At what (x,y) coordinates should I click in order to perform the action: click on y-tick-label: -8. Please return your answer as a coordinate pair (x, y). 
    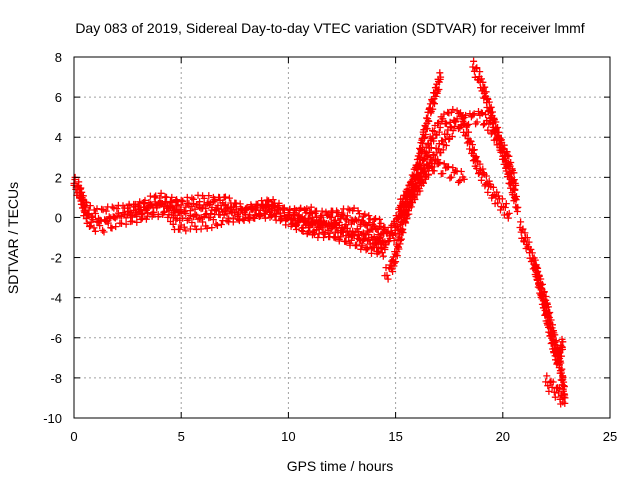
    Looking at the image, I should click on (56, 378).